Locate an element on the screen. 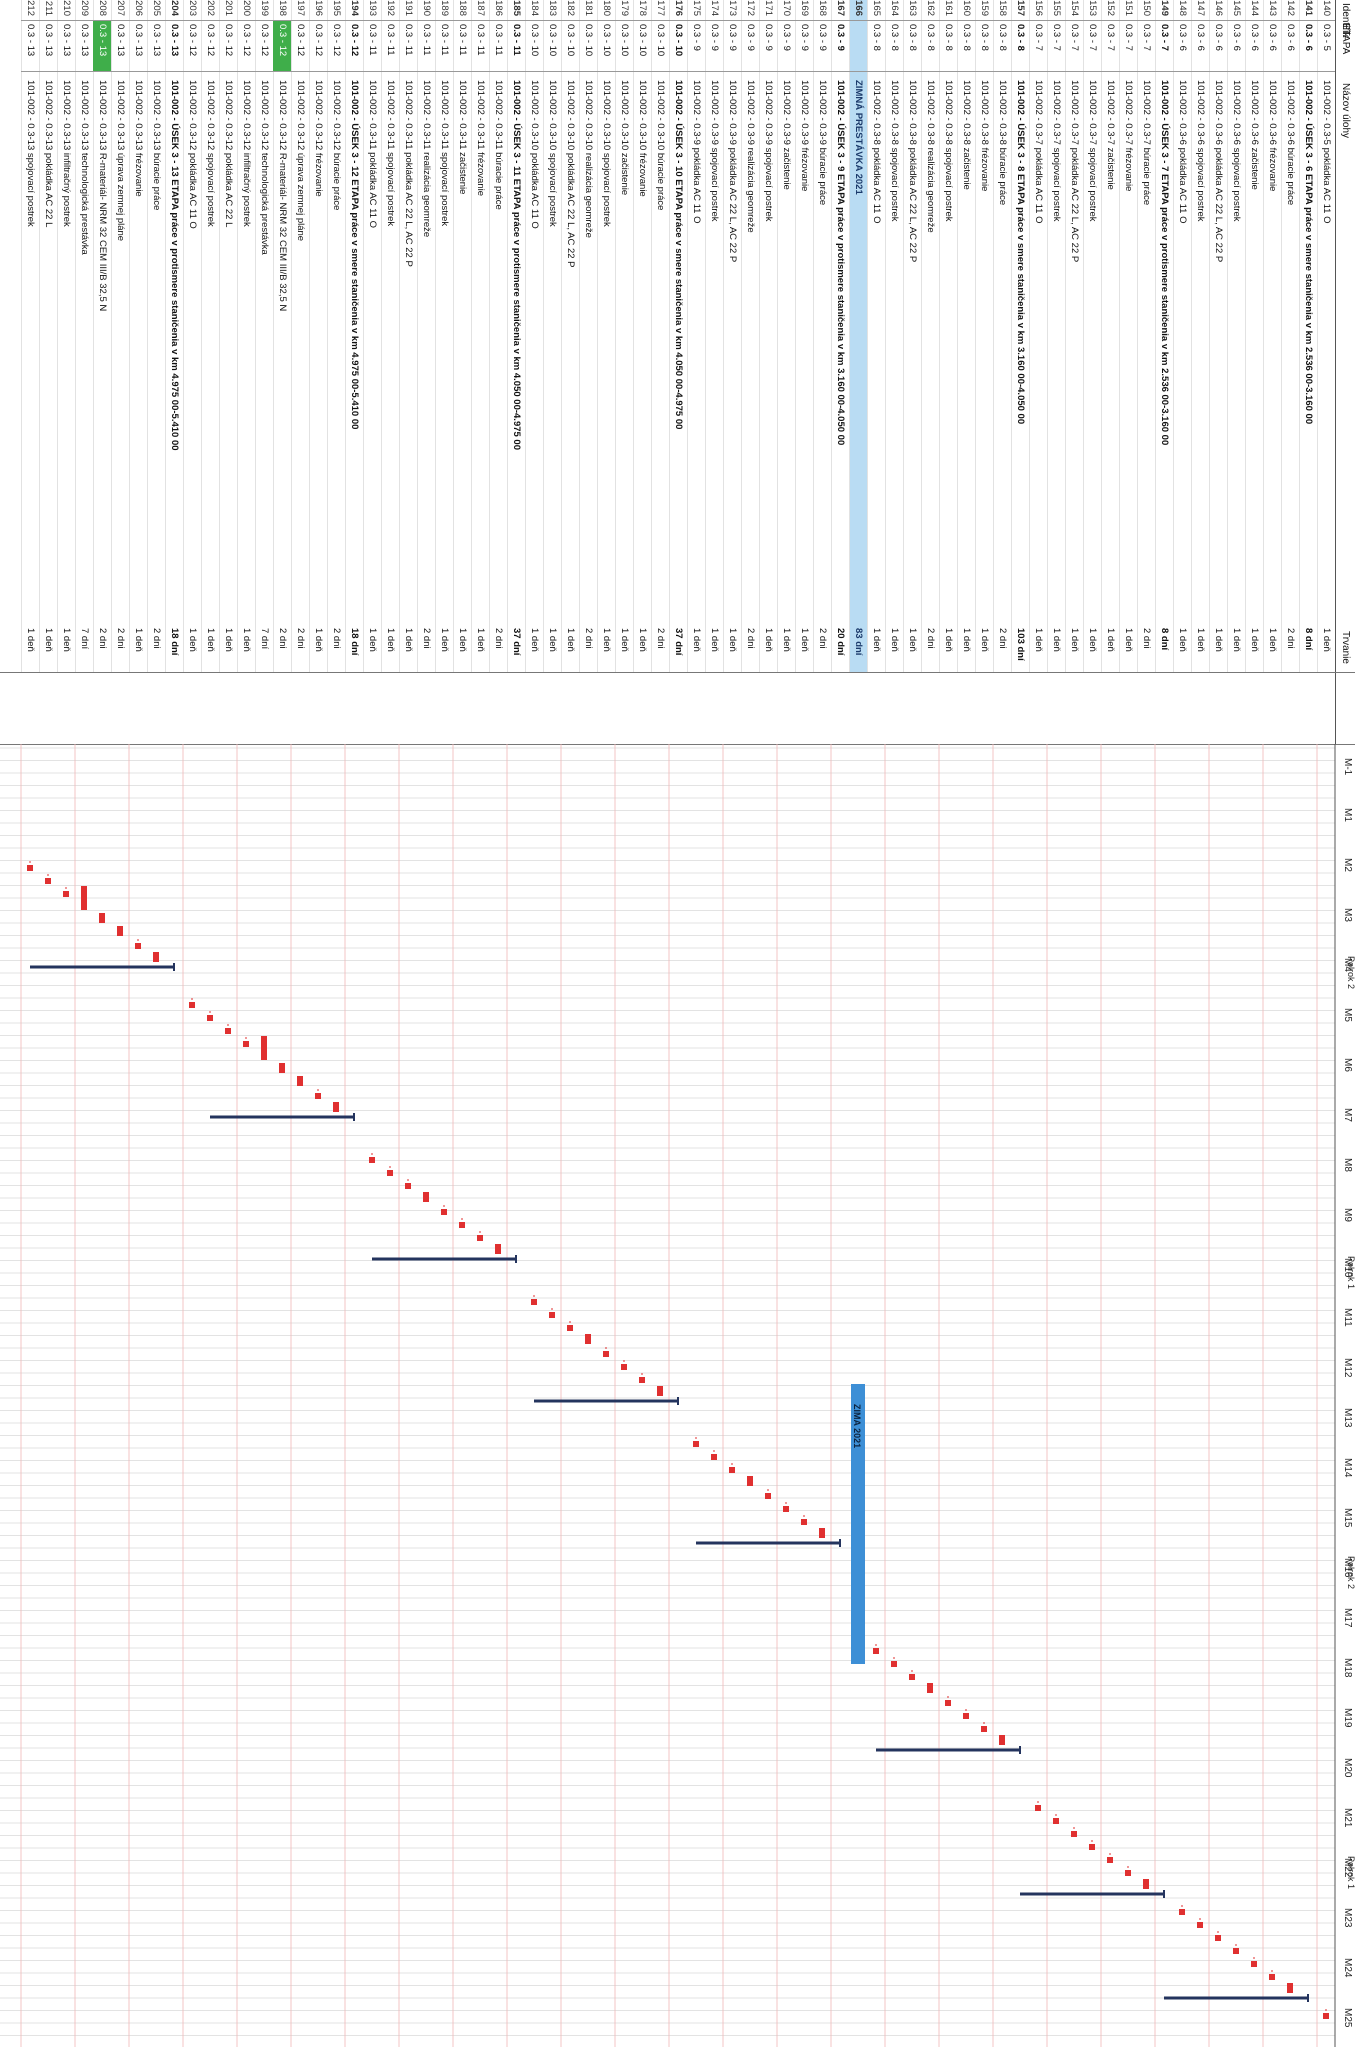  month-label: M12 is located at coordinates (1347, 1368).